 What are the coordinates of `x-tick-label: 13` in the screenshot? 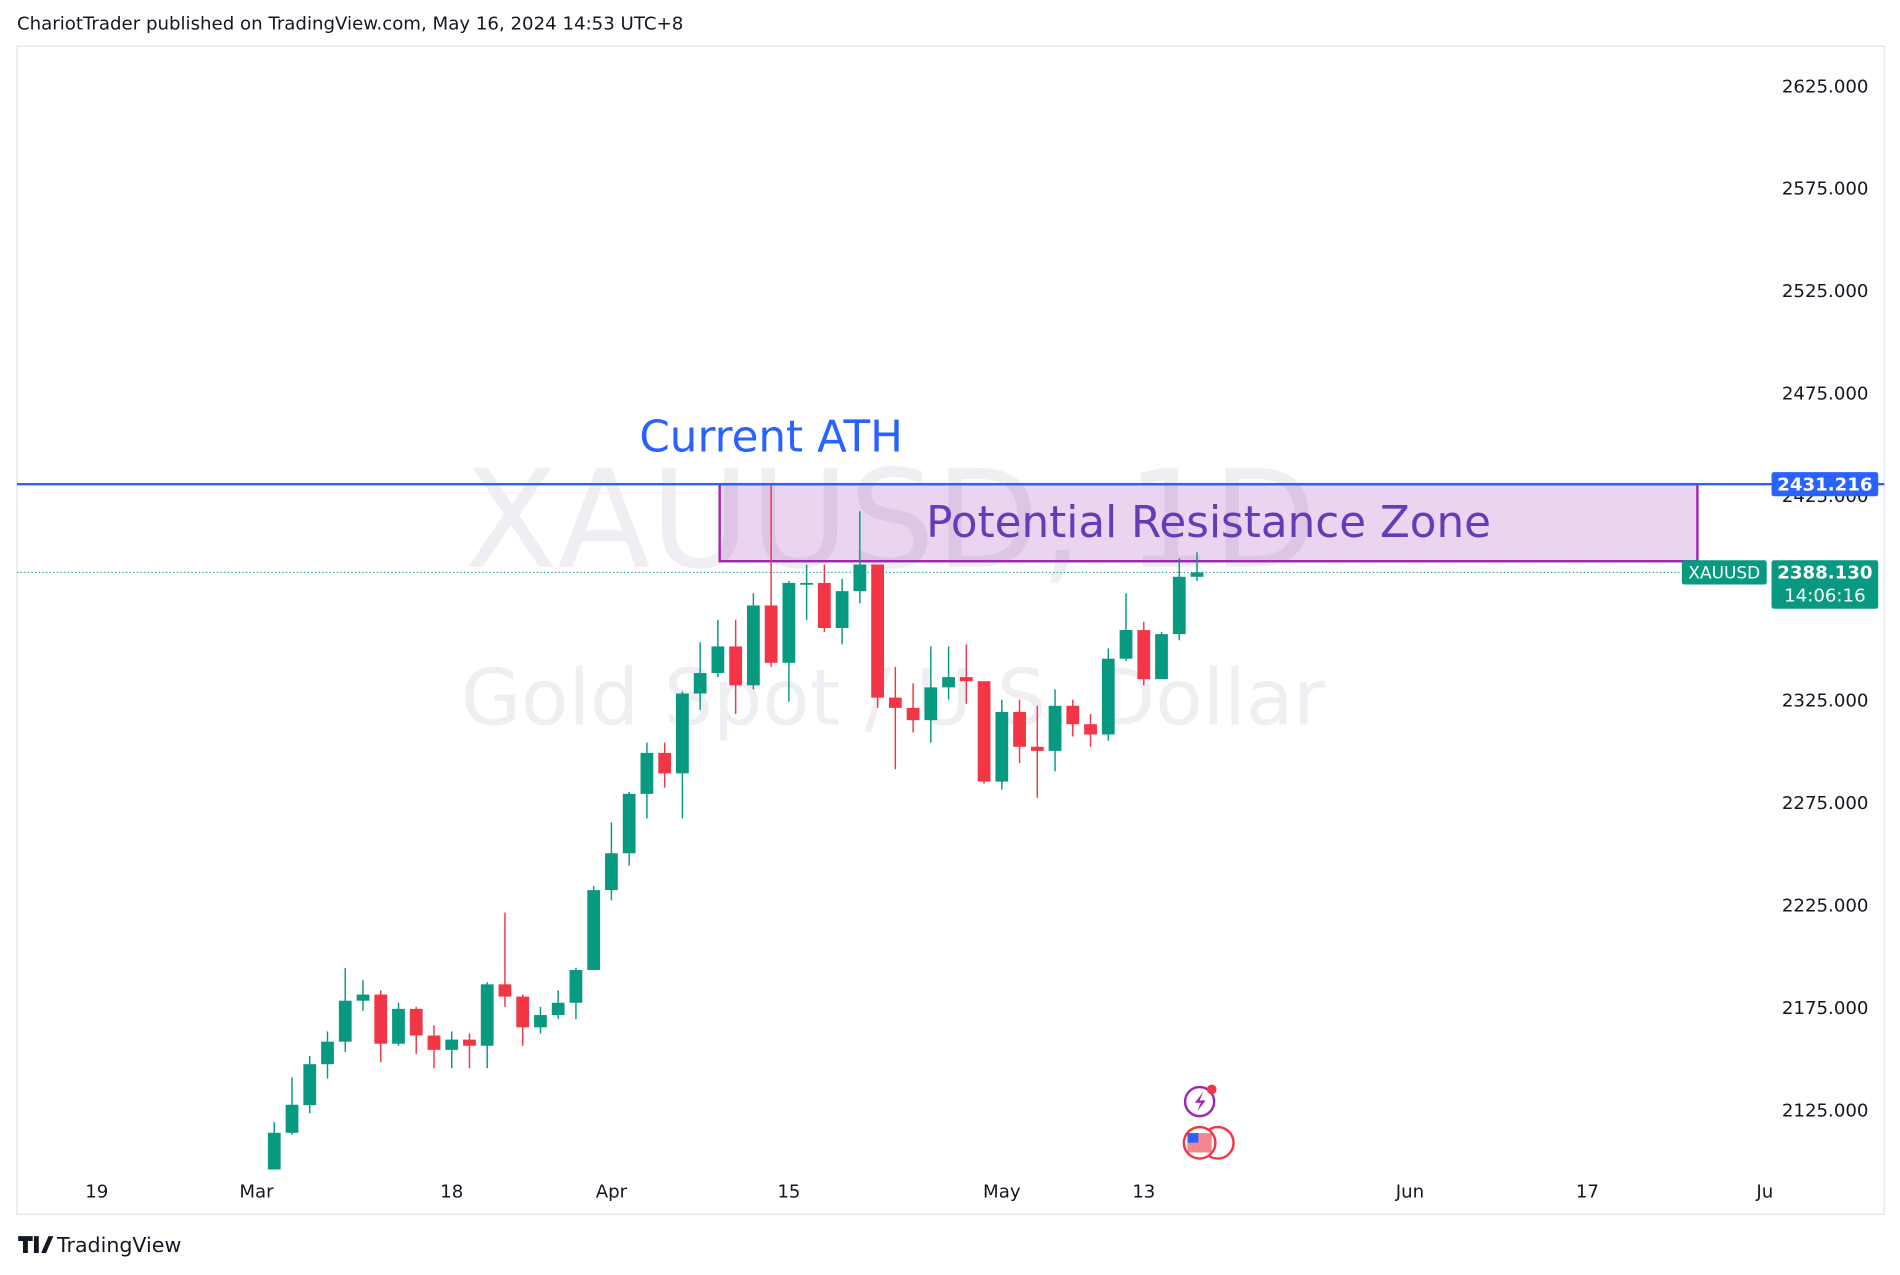 It's located at (1143, 1191).